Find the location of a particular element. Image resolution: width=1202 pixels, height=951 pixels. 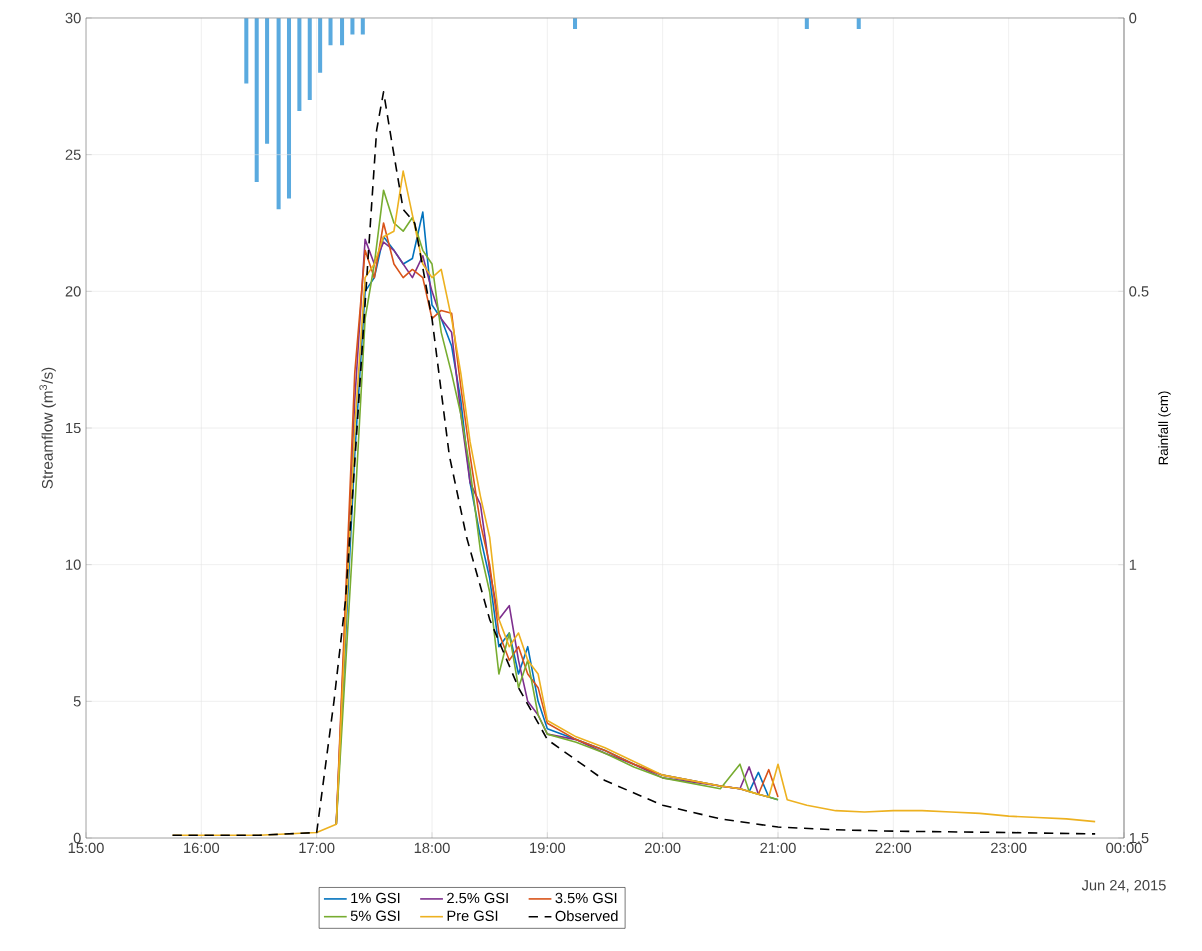

y2-tick-label: 1.5 is located at coordinates (1139, 838).